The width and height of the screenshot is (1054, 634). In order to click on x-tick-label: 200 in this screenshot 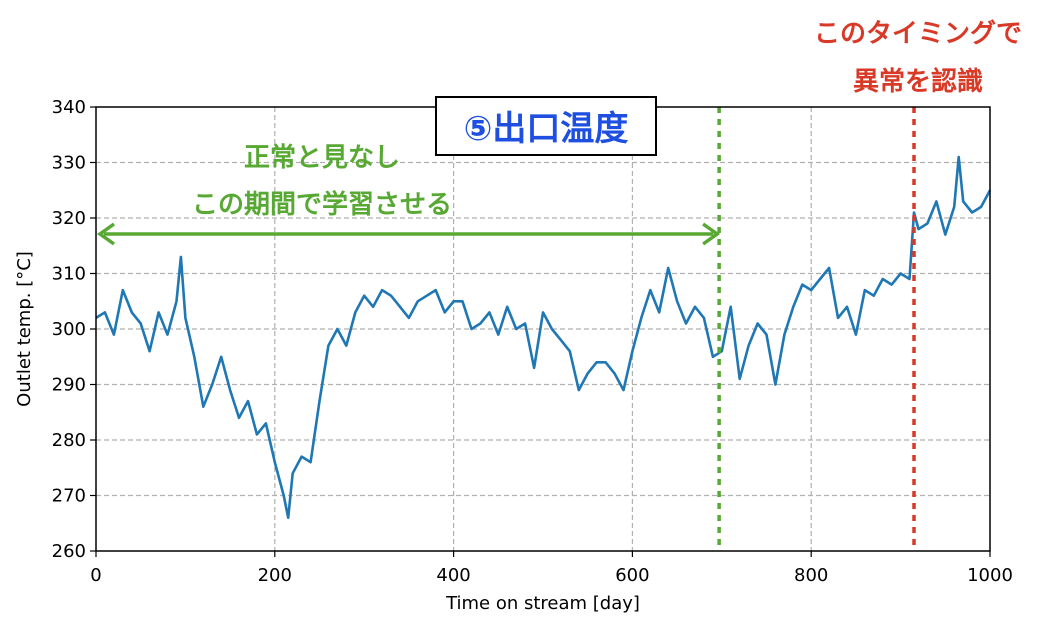, I will do `click(275, 575)`.